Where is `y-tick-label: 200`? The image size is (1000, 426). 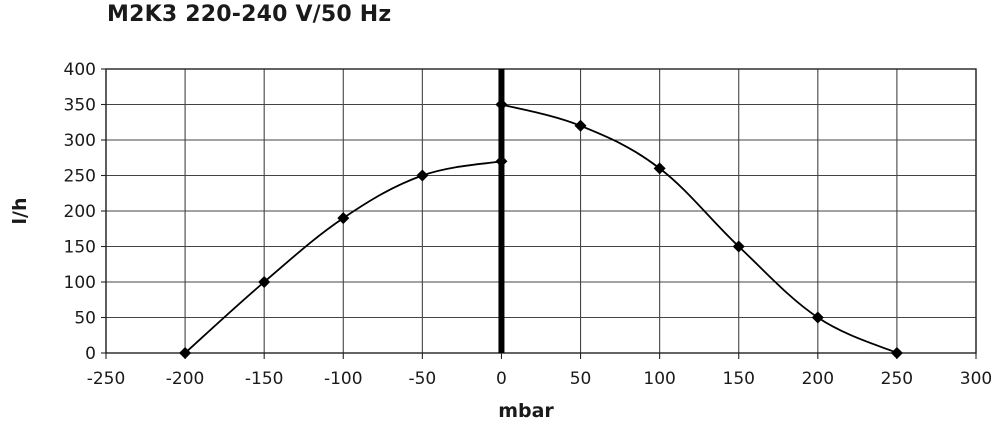 y-tick-label: 200 is located at coordinates (80, 212).